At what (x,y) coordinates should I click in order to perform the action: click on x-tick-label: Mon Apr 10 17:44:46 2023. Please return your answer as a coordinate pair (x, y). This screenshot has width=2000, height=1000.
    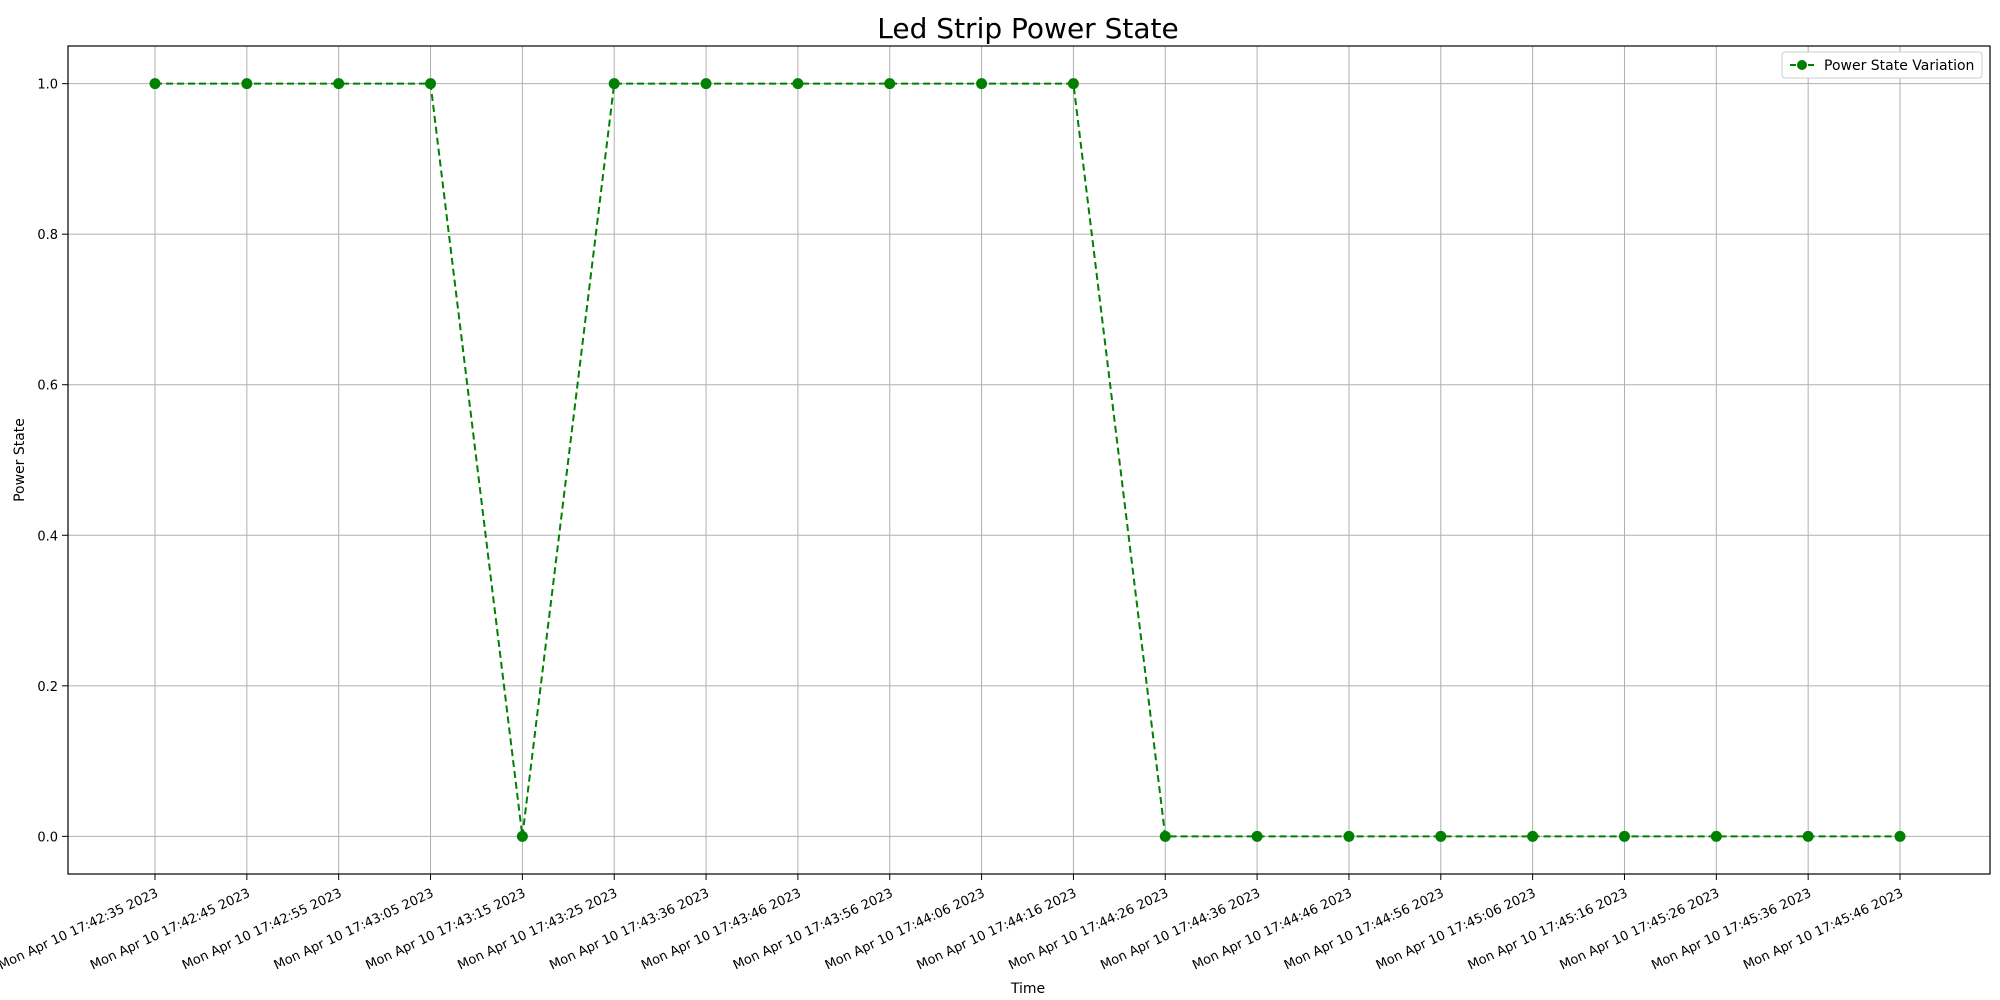
    Looking at the image, I should click on (1272, 929).